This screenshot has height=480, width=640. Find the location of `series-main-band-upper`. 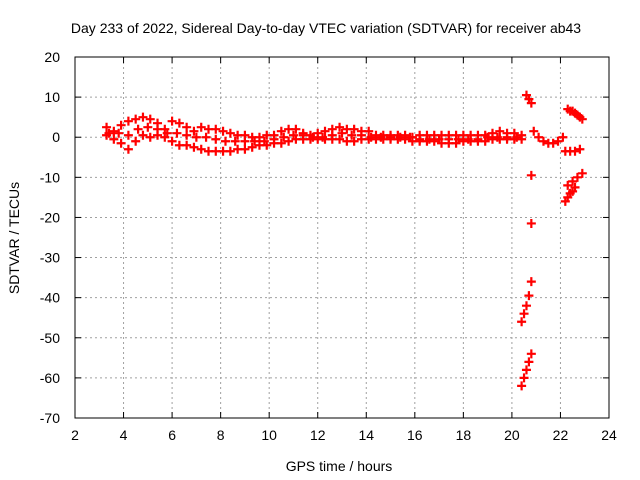

series-main-band-upper is located at coordinates (314, 127).